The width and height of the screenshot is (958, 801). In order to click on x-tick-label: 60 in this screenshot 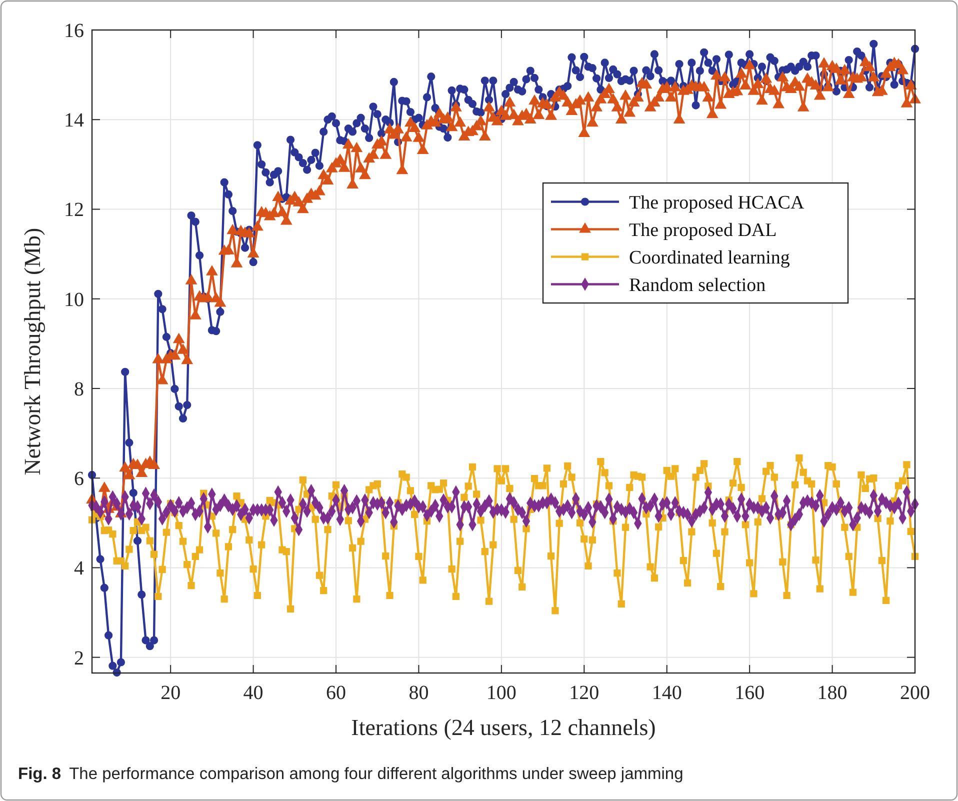, I will do `click(336, 693)`.